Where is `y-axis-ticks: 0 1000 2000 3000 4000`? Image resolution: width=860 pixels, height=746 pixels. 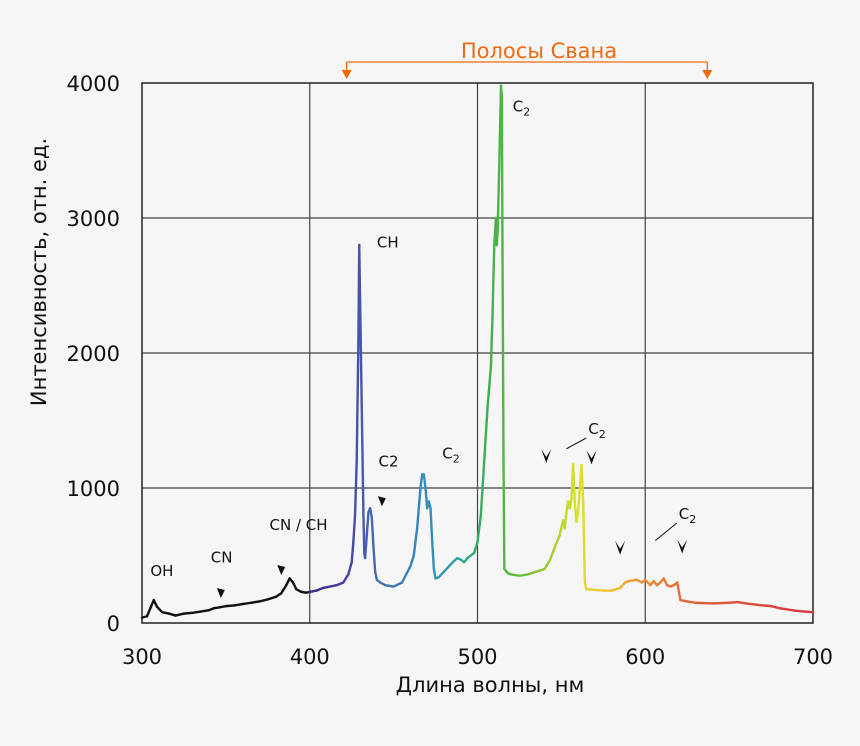
y-axis-ticks: 0 1000 2000 3000 4000 is located at coordinates (93, 354).